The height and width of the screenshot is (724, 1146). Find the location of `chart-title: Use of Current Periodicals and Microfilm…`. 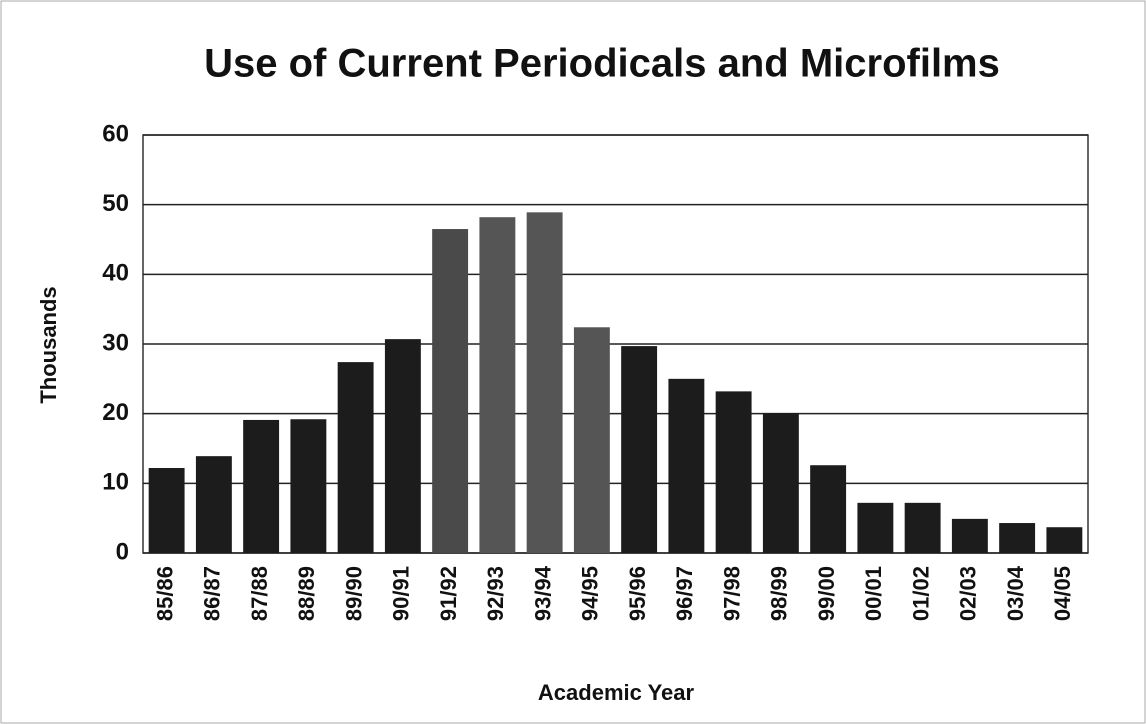

chart-title: Use of Current Periodicals and Microfilm… is located at coordinates (602, 64).